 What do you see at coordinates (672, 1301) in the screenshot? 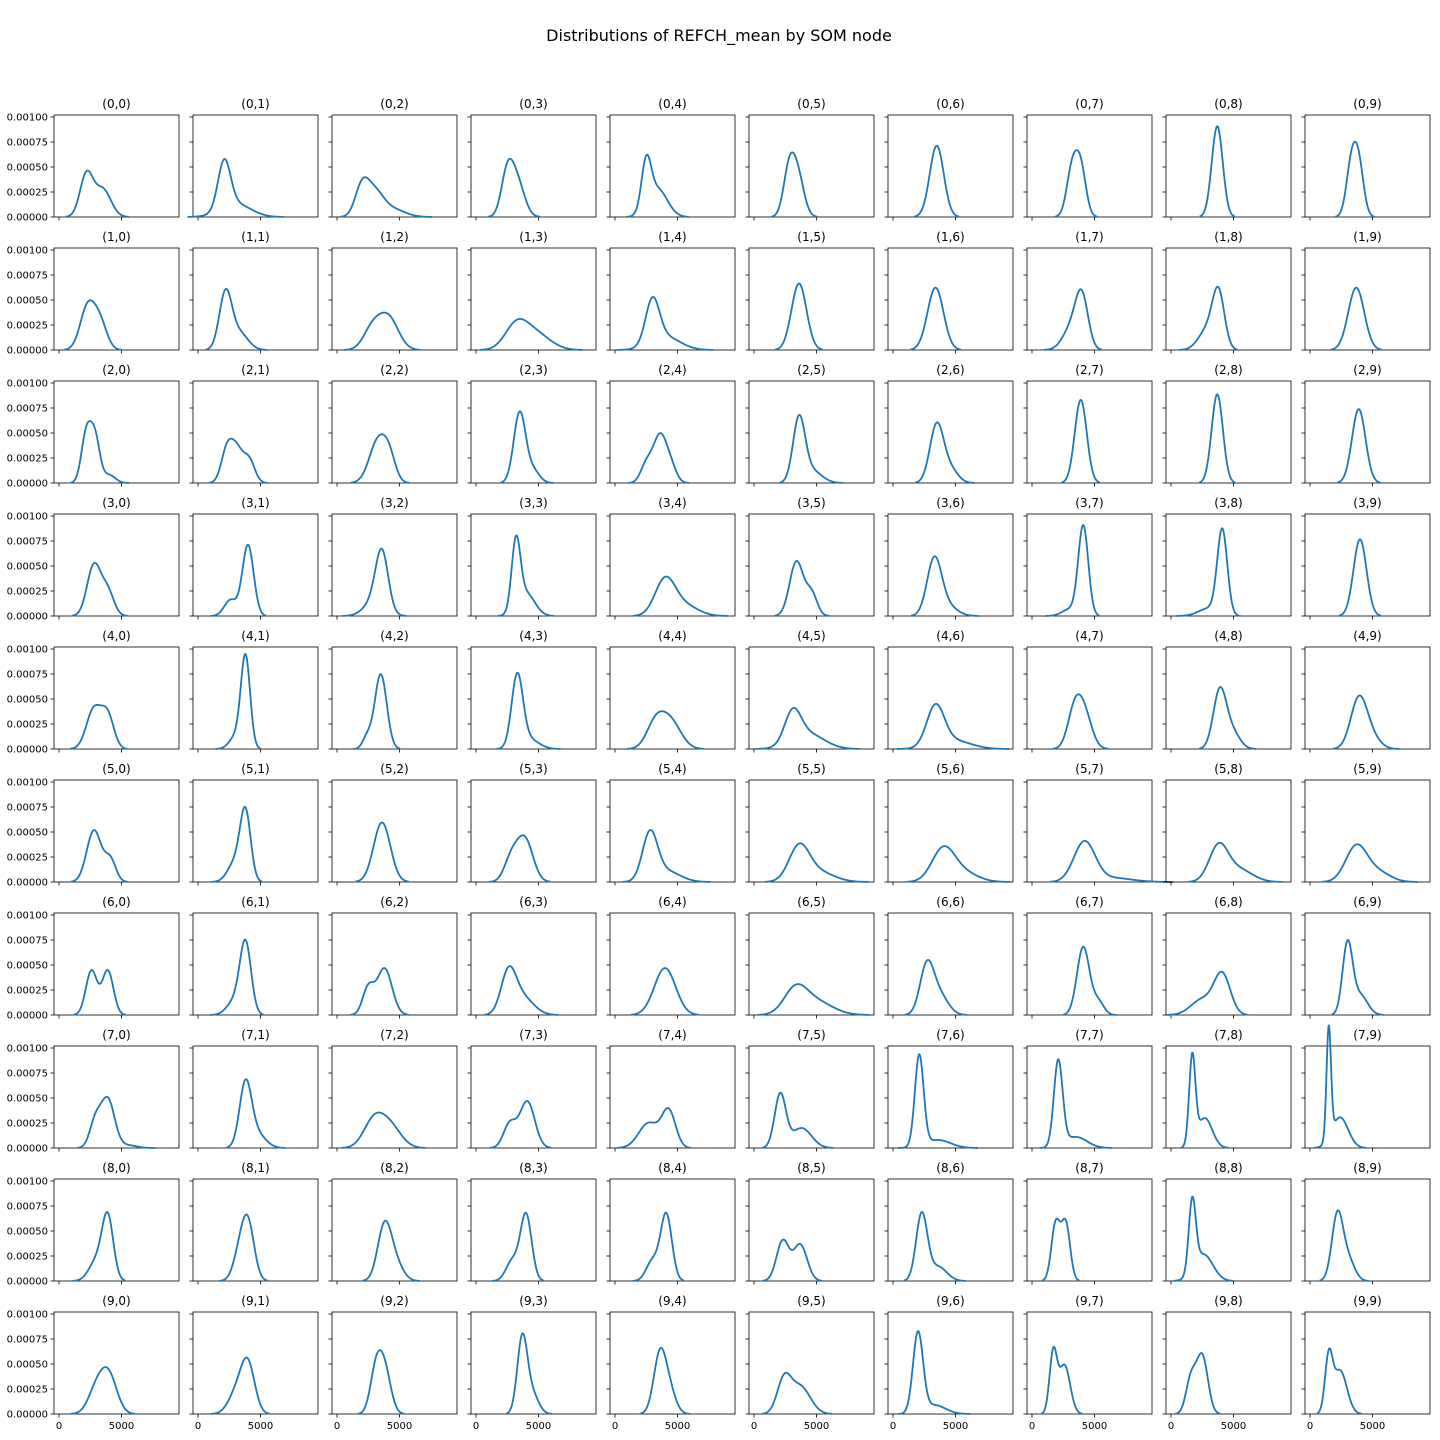
I see `subplot-title: (9,4)` at bounding box center [672, 1301].